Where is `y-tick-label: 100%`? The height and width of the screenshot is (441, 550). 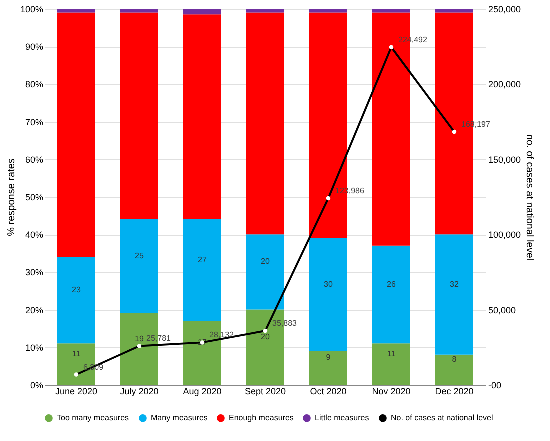 y-tick-label: 100% is located at coordinates (32, 9).